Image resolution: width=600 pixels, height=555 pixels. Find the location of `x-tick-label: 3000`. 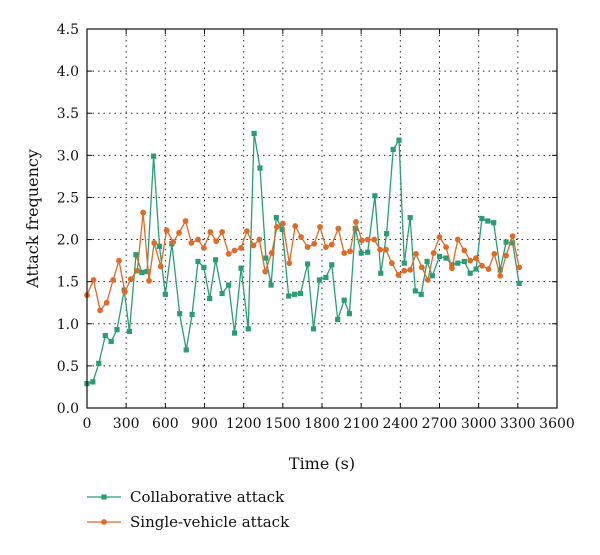

x-tick-label: 3000 is located at coordinates (479, 424).